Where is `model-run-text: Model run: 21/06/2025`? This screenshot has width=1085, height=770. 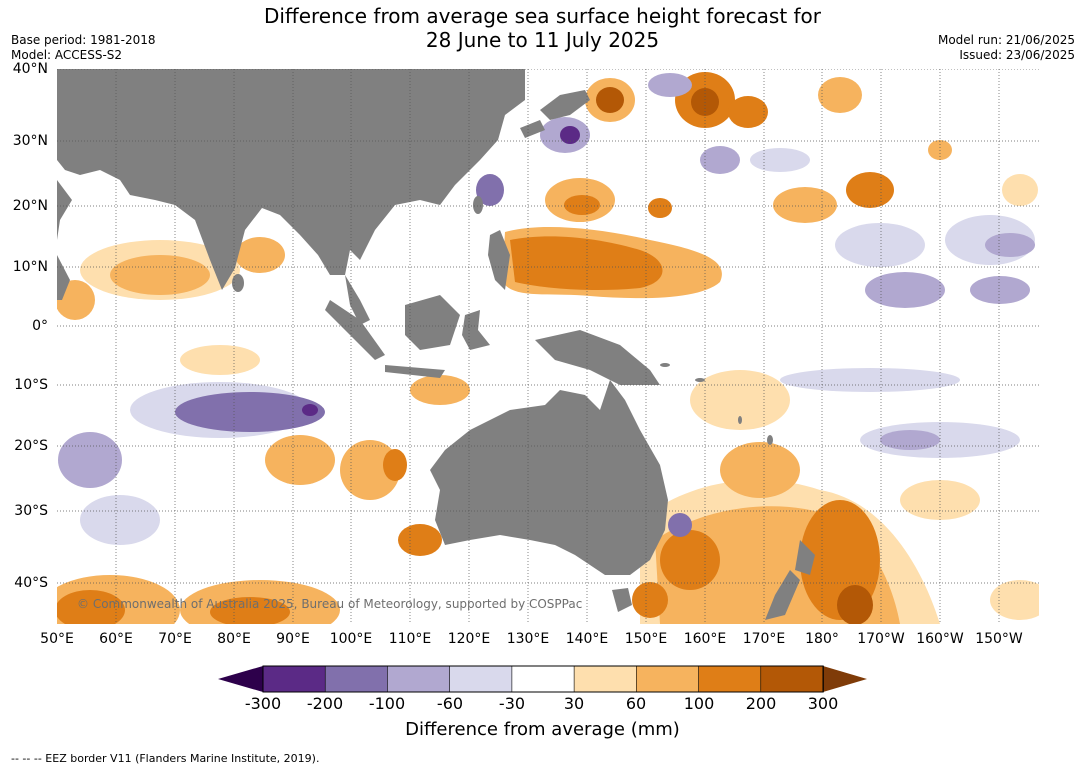
model-run-text: Model run: 21/06/2025 is located at coordinates (1006, 40).